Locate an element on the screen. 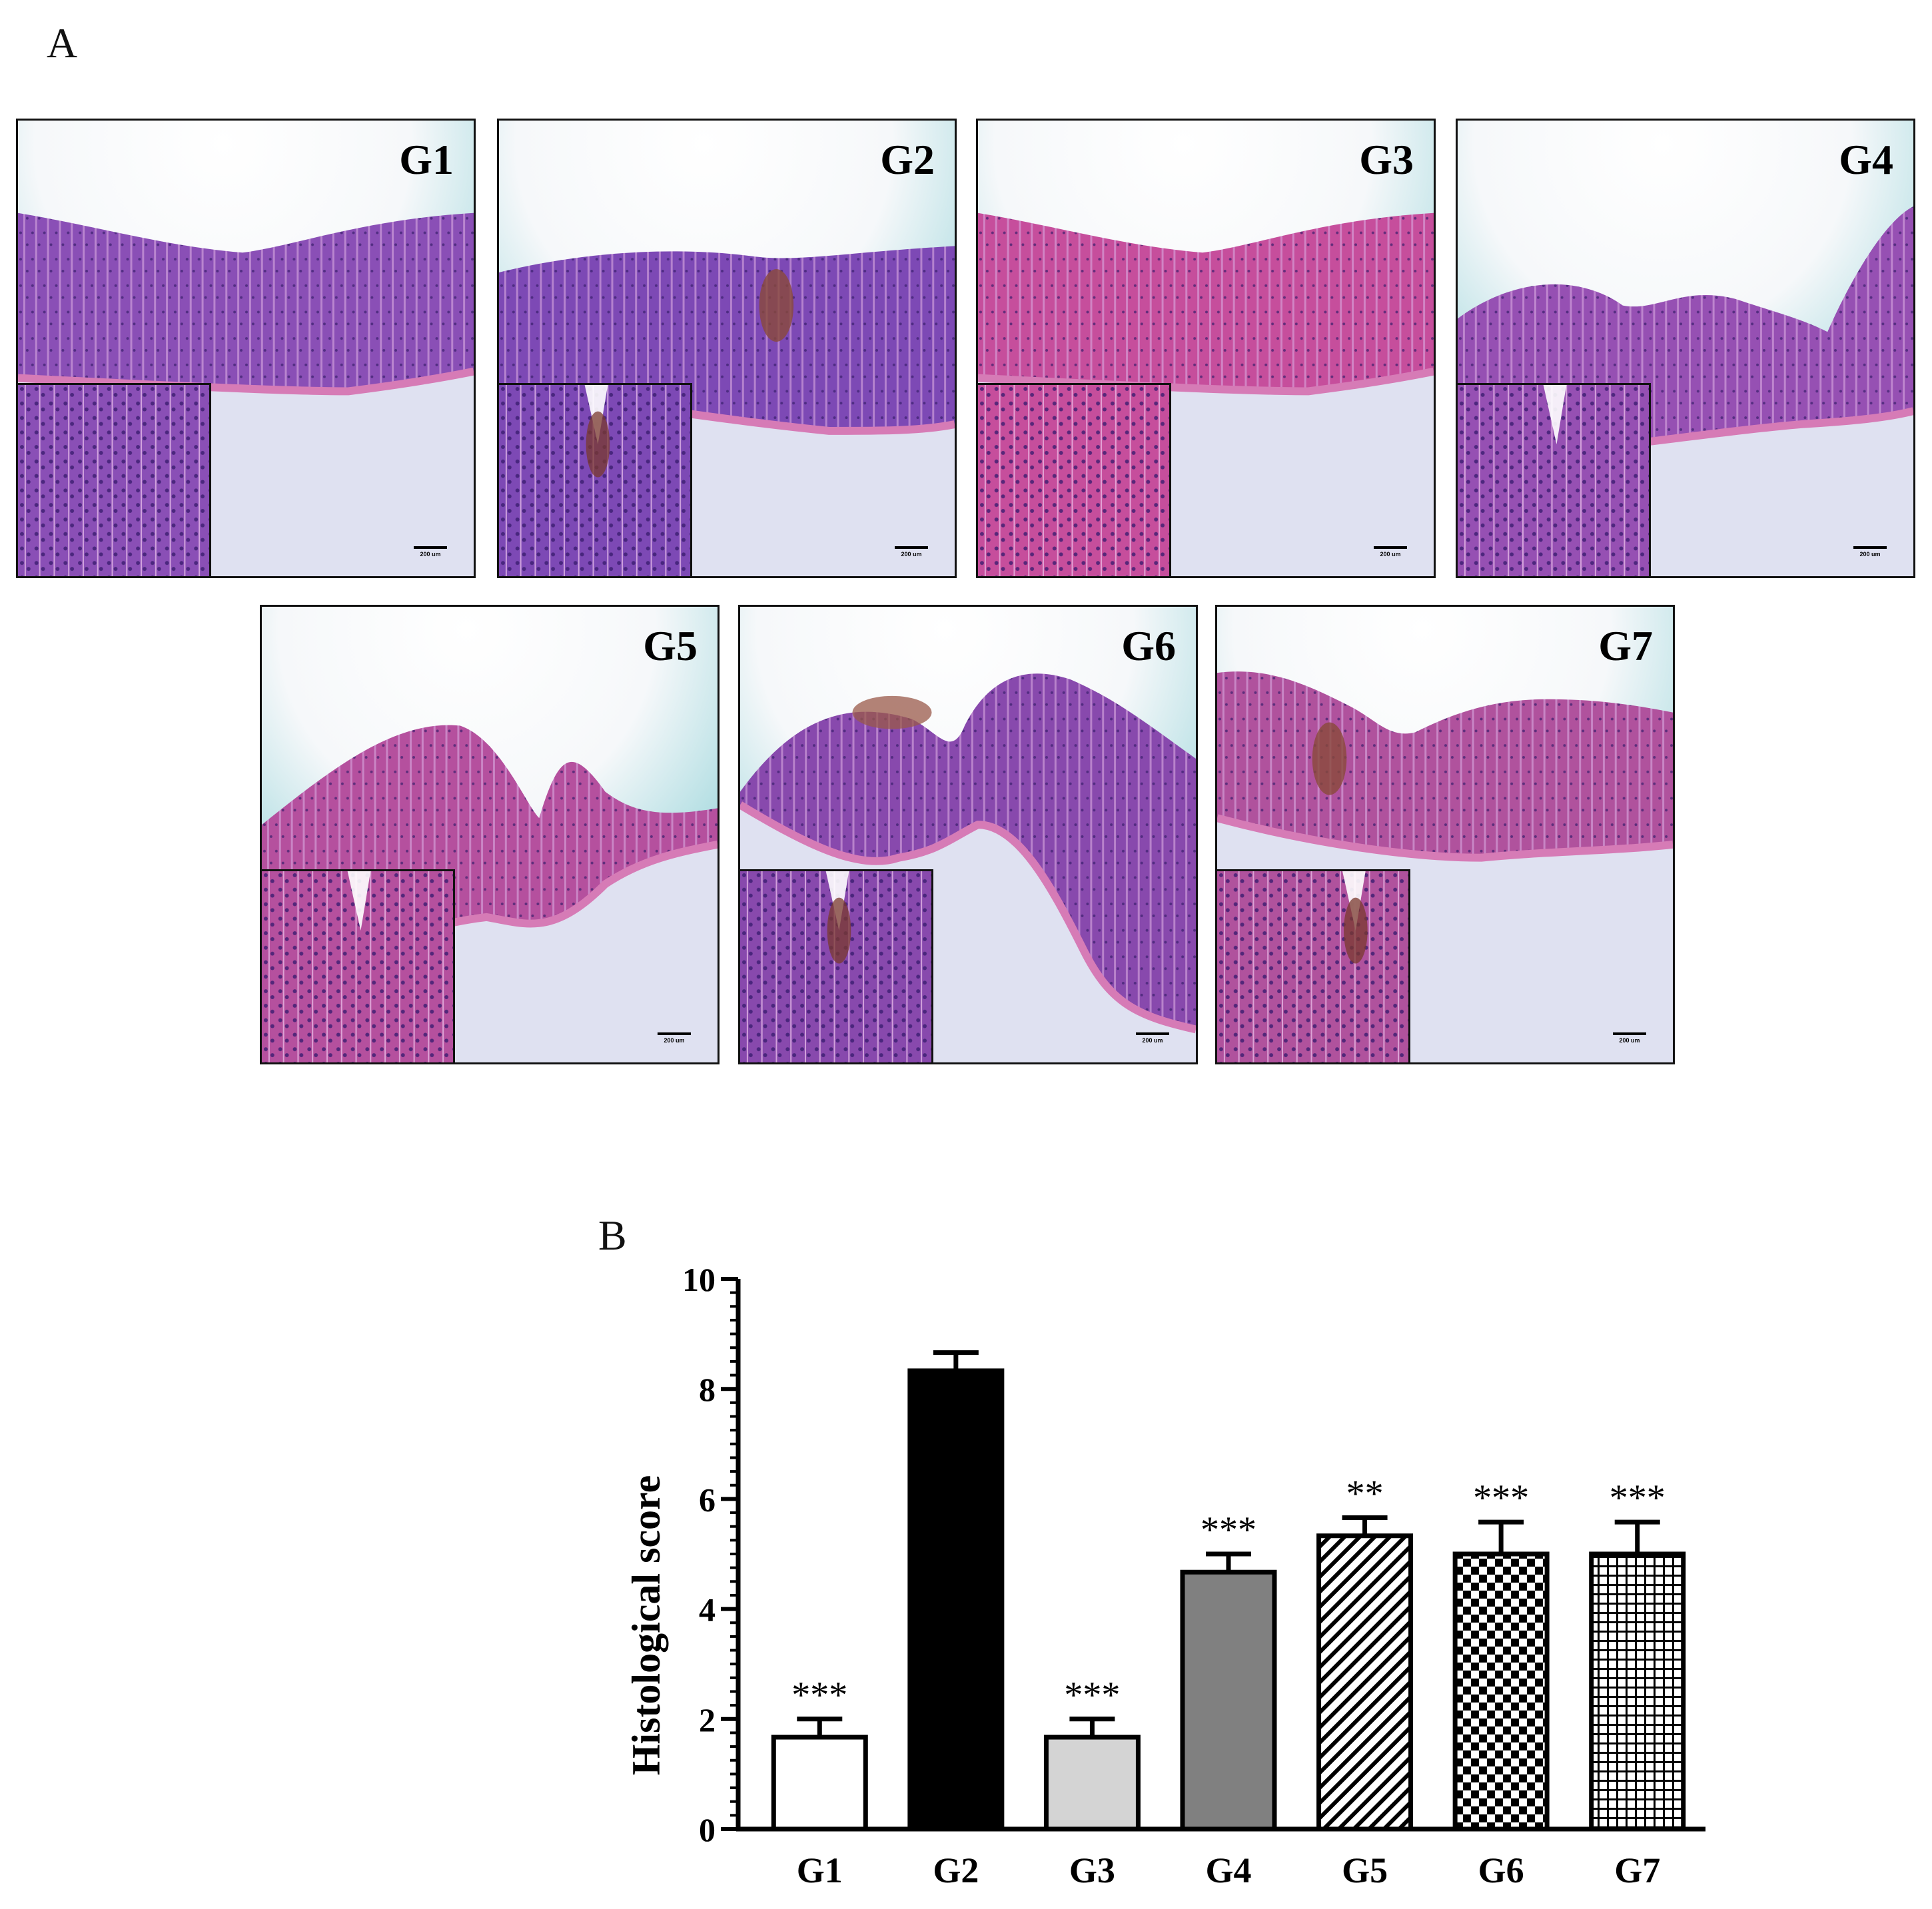 The height and width of the screenshot is (1909, 1932). bar-g2 is located at coordinates (956, 1600).